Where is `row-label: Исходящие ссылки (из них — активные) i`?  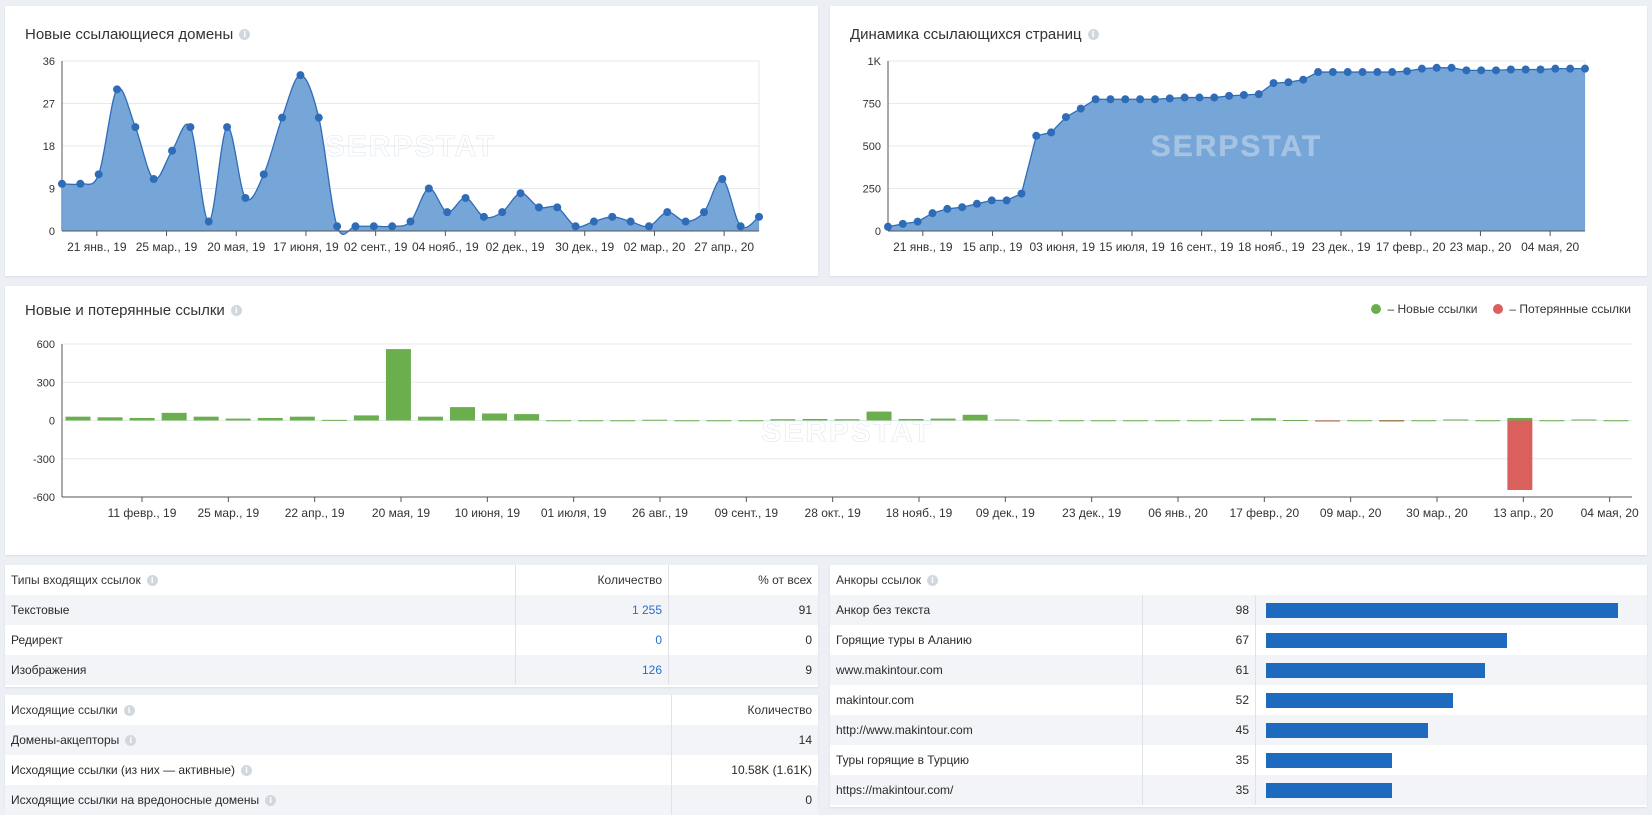
row-label: Исходящие ссылки (из них — активные) i is located at coordinates (338, 770).